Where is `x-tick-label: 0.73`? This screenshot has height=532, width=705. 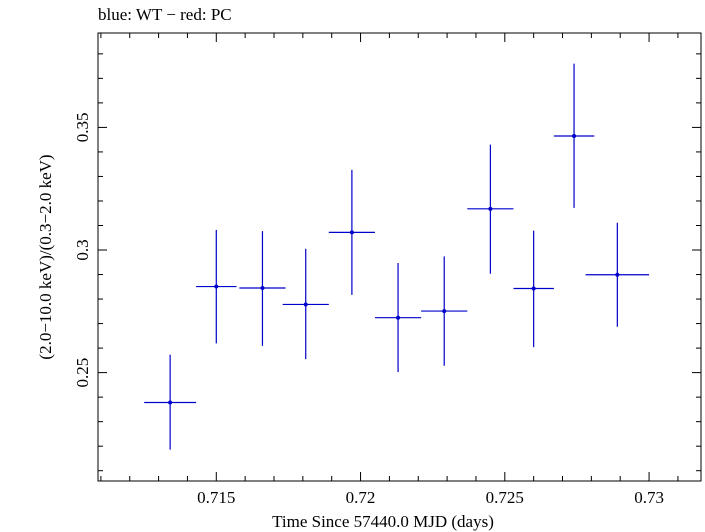
x-tick-label: 0.73 is located at coordinates (649, 497).